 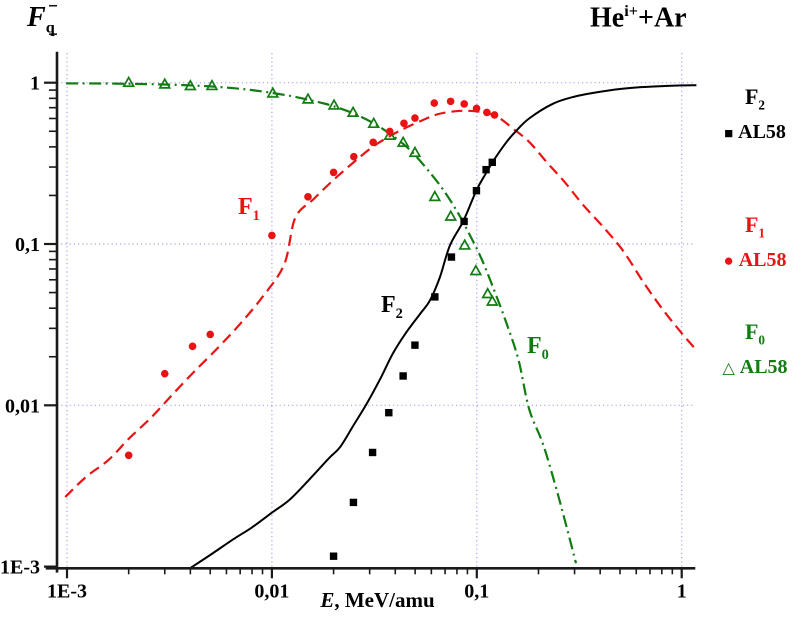 What do you see at coordinates (41, 19) in the screenshot?
I see `y-axis-title: Fq` at bounding box center [41, 19].